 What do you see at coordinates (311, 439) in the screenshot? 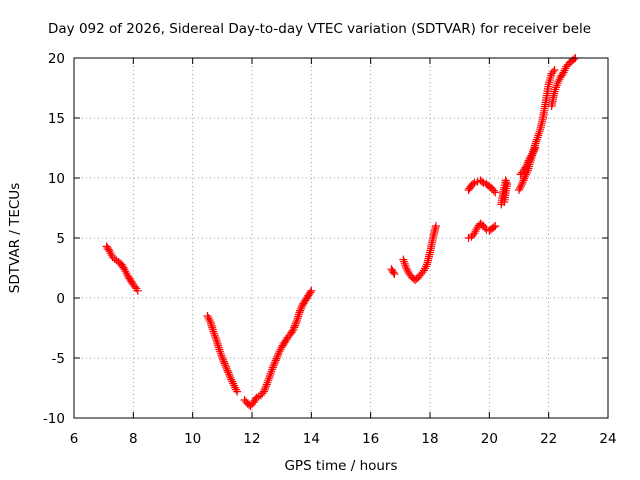
I see `x-tick-label: 14` at bounding box center [311, 439].